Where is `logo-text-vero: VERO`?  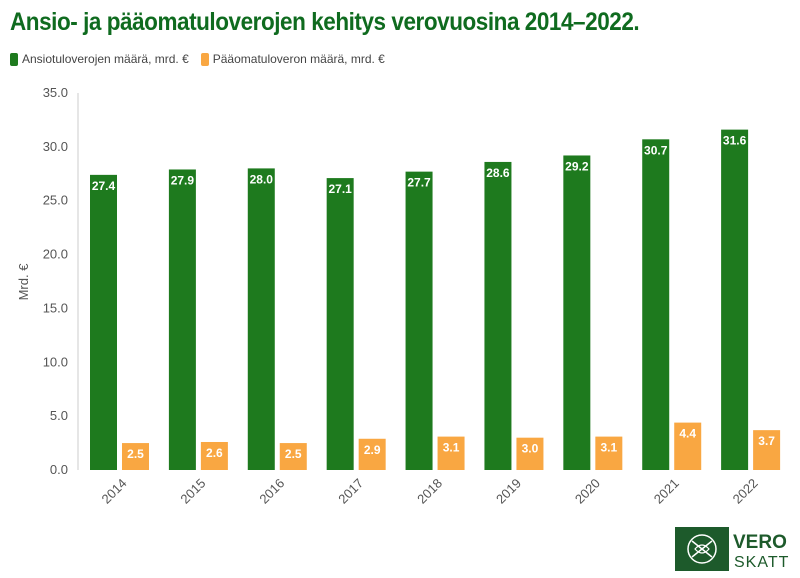 logo-text-vero: VERO is located at coordinates (760, 542).